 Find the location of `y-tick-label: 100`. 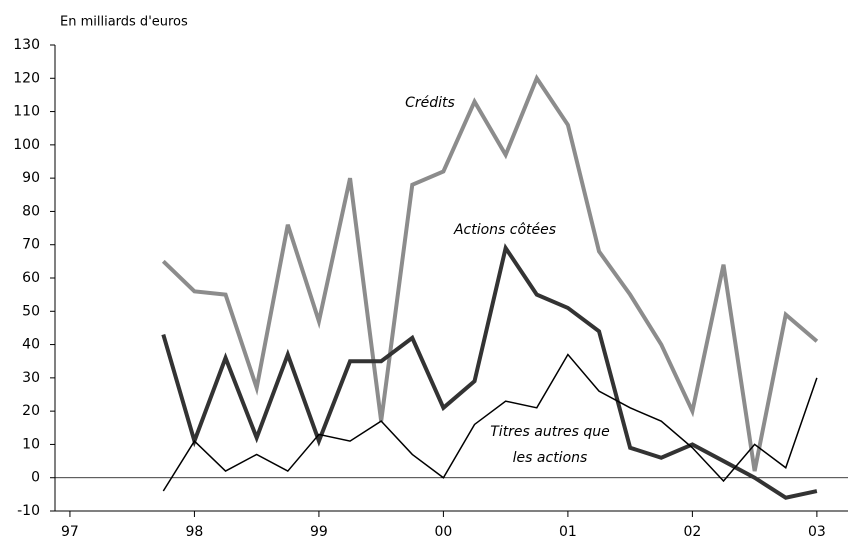

y-tick-label: 100 is located at coordinates (26, 145).